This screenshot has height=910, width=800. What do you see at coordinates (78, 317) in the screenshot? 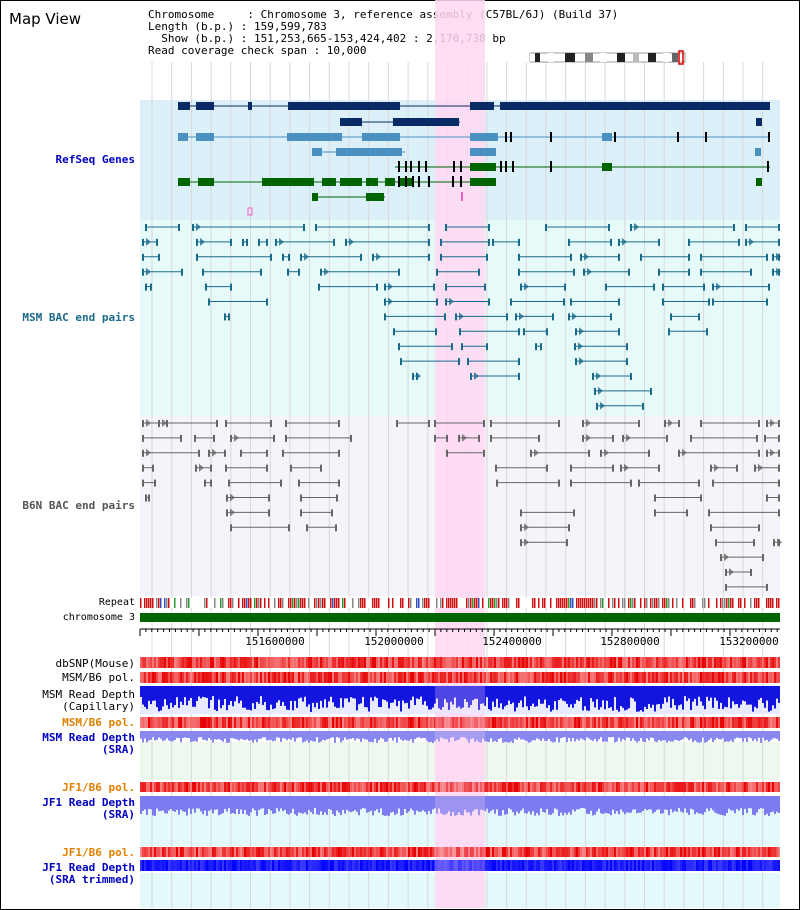
I see `msm-bac-track-label: MSM BAC end pairs` at bounding box center [78, 317].